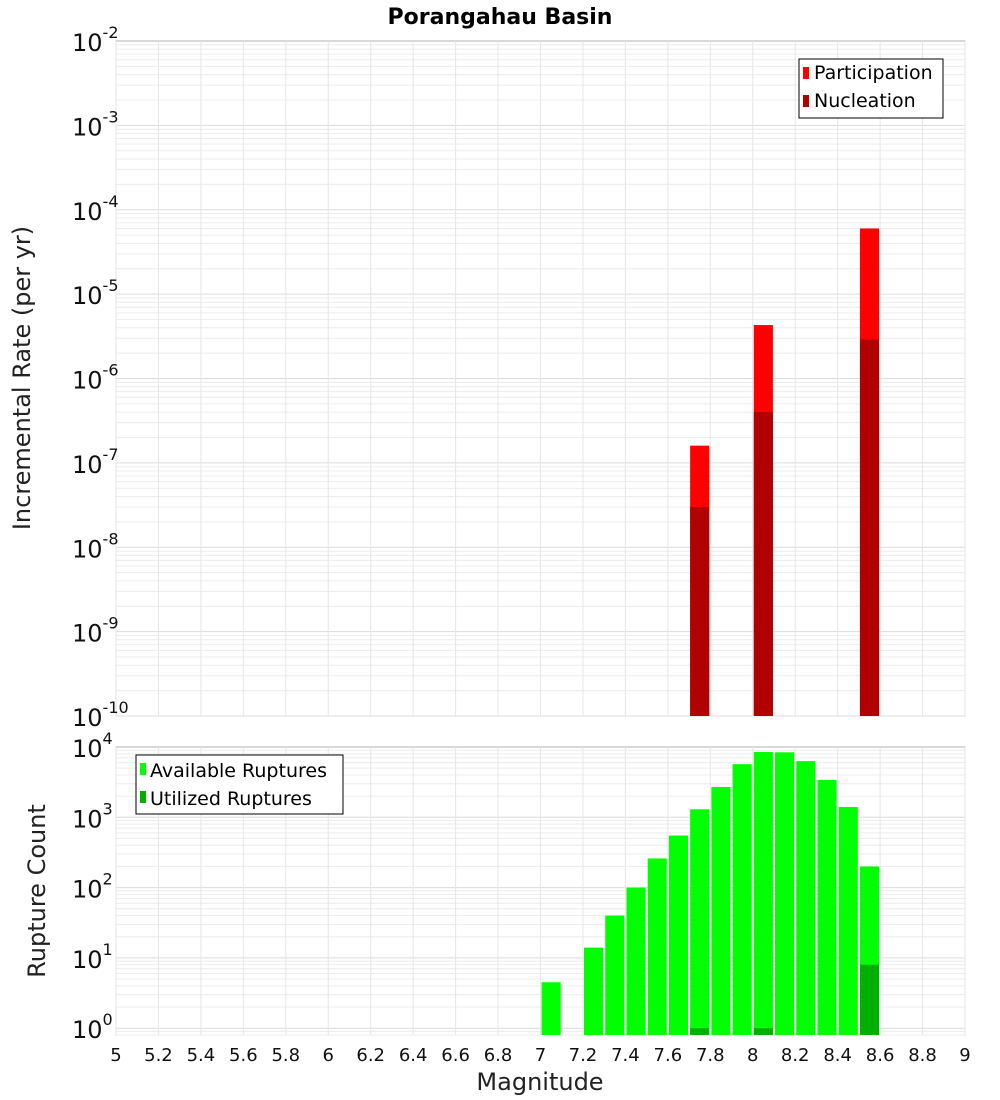 Image resolution: width=1000 pixels, height=1100 pixels. I want to click on legend-label-available: Available Ruptures, so click(238, 771).